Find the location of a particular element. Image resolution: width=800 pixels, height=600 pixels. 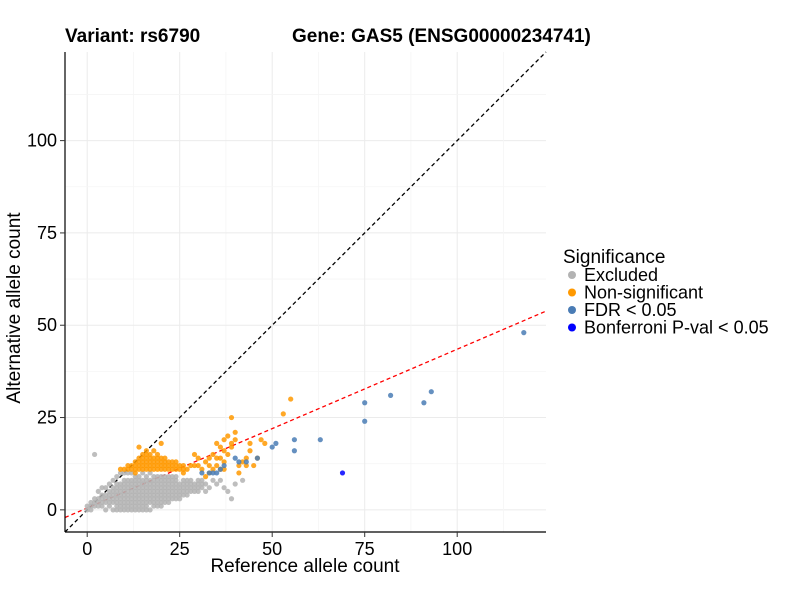

x-axis-title: Reference allele count is located at coordinates (305, 566).